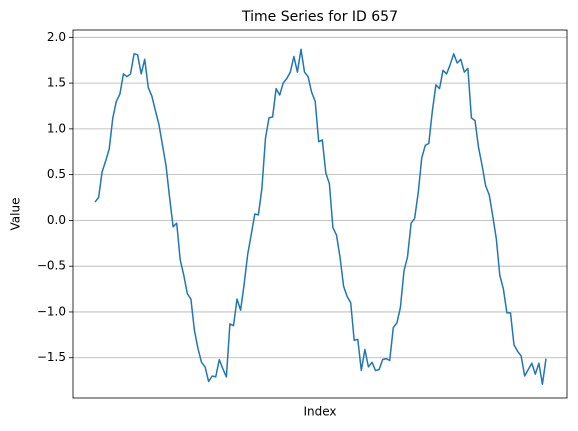  Describe the element at coordinates (16, 214) in the screenshot. I see `y-axis-label: Value` at that location.